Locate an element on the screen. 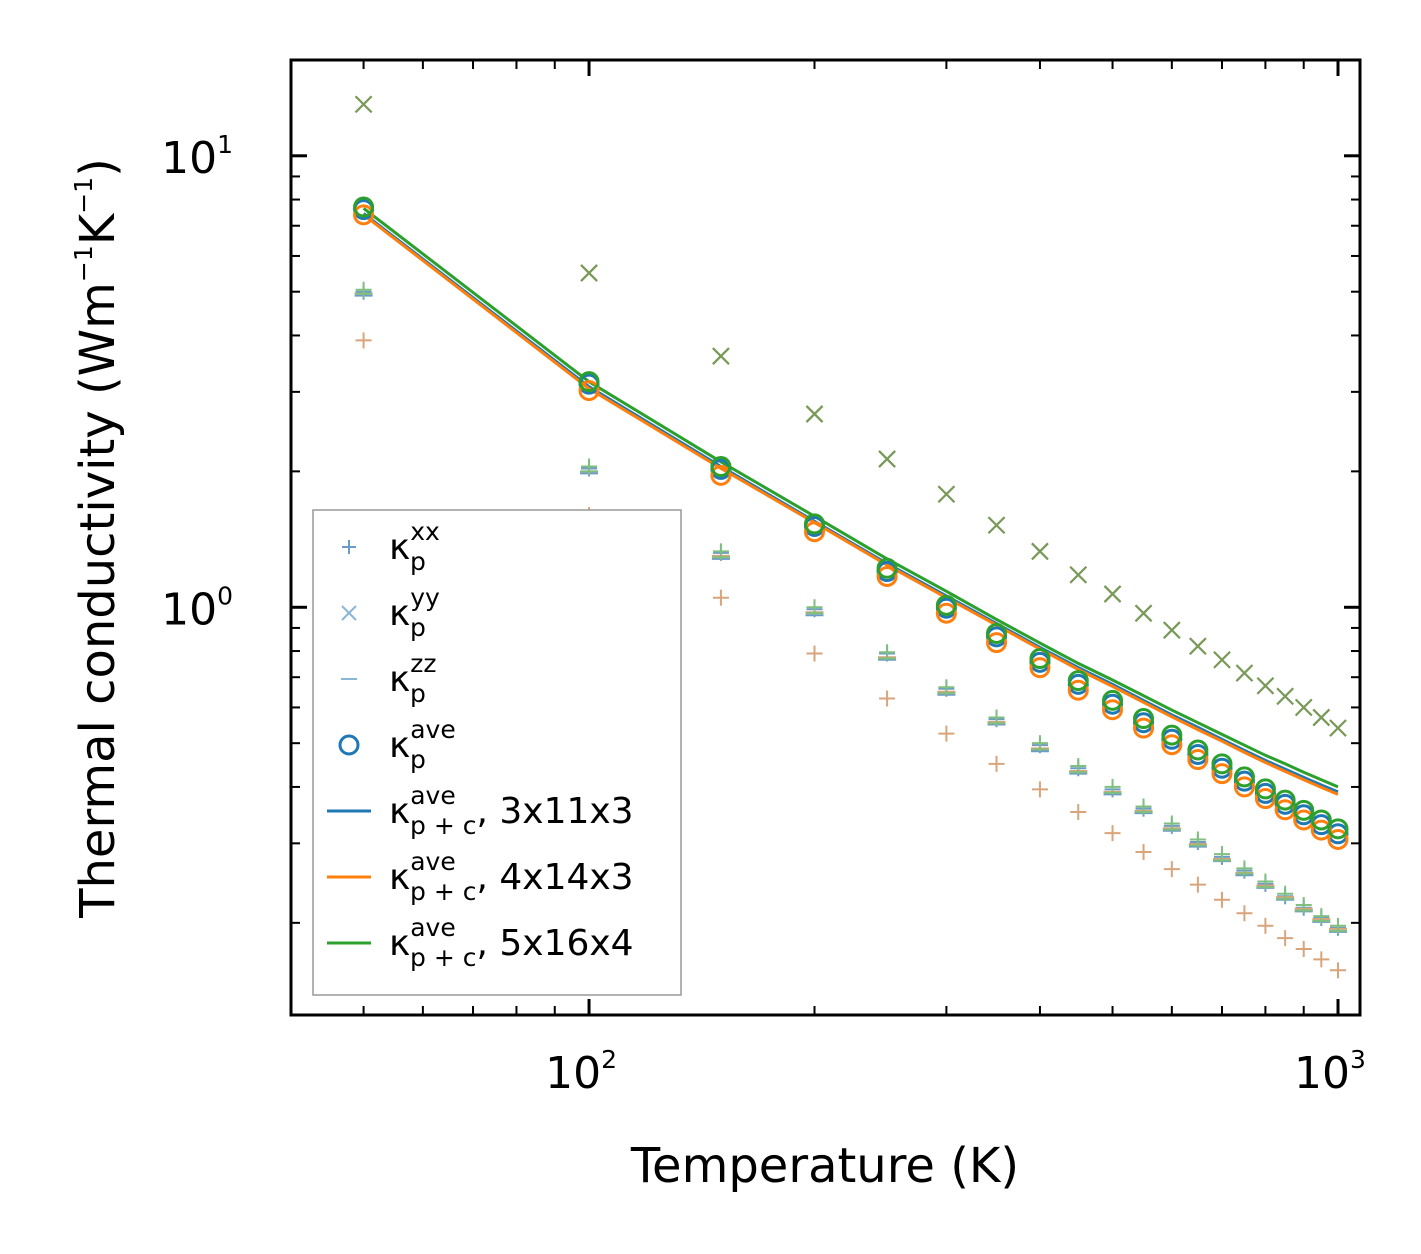  legend-entry-6: κave p + c, 5x16x4 is located at coordinates (480, 942).